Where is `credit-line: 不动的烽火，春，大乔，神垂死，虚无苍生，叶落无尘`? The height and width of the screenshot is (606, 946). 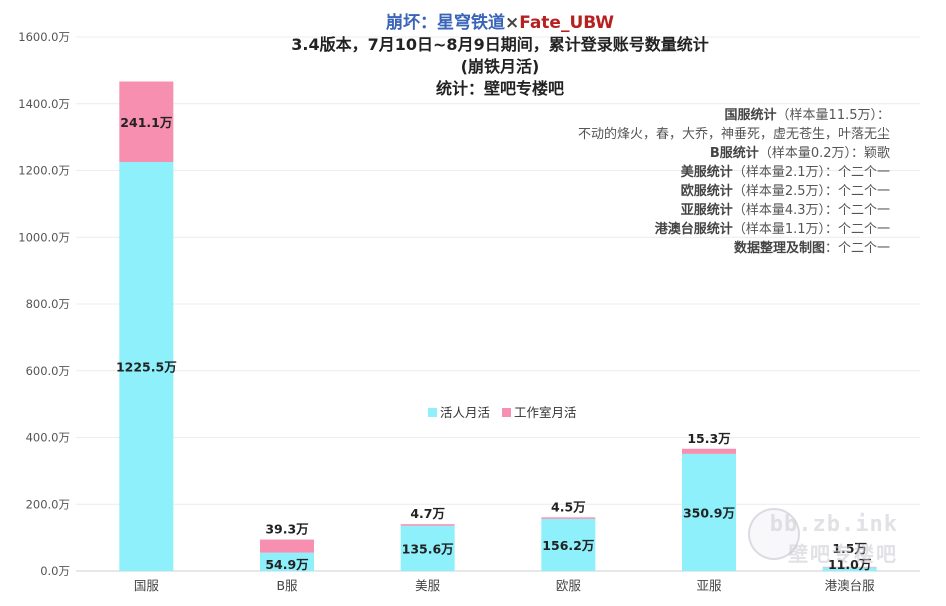
credit-line: 不动的烽火，春，大乔，神垂死，虚无苍生，叶落无尘 is located at coordinates (734, 134).